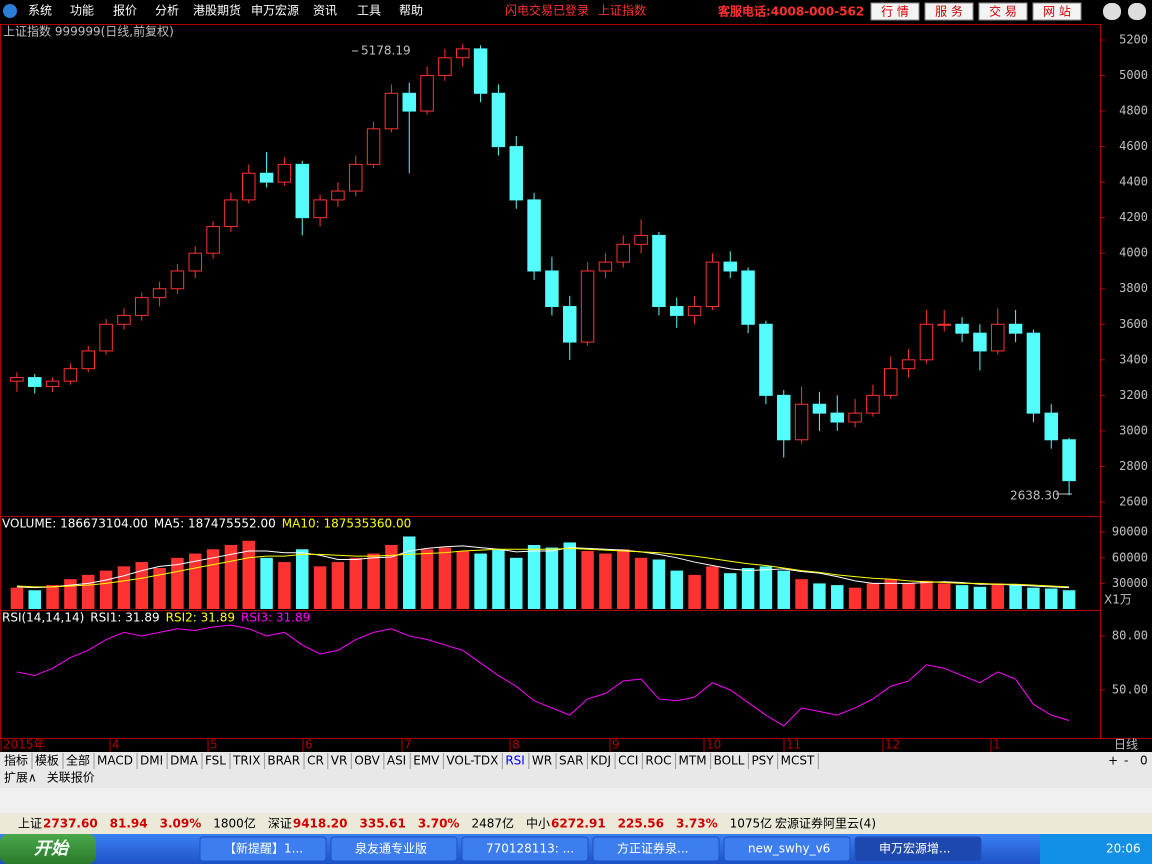 The width and height of the screenshot is (1152, 864). Describe the element at coordinates (516, 745) in the screenshot. I see `date-label: 8` at that location.